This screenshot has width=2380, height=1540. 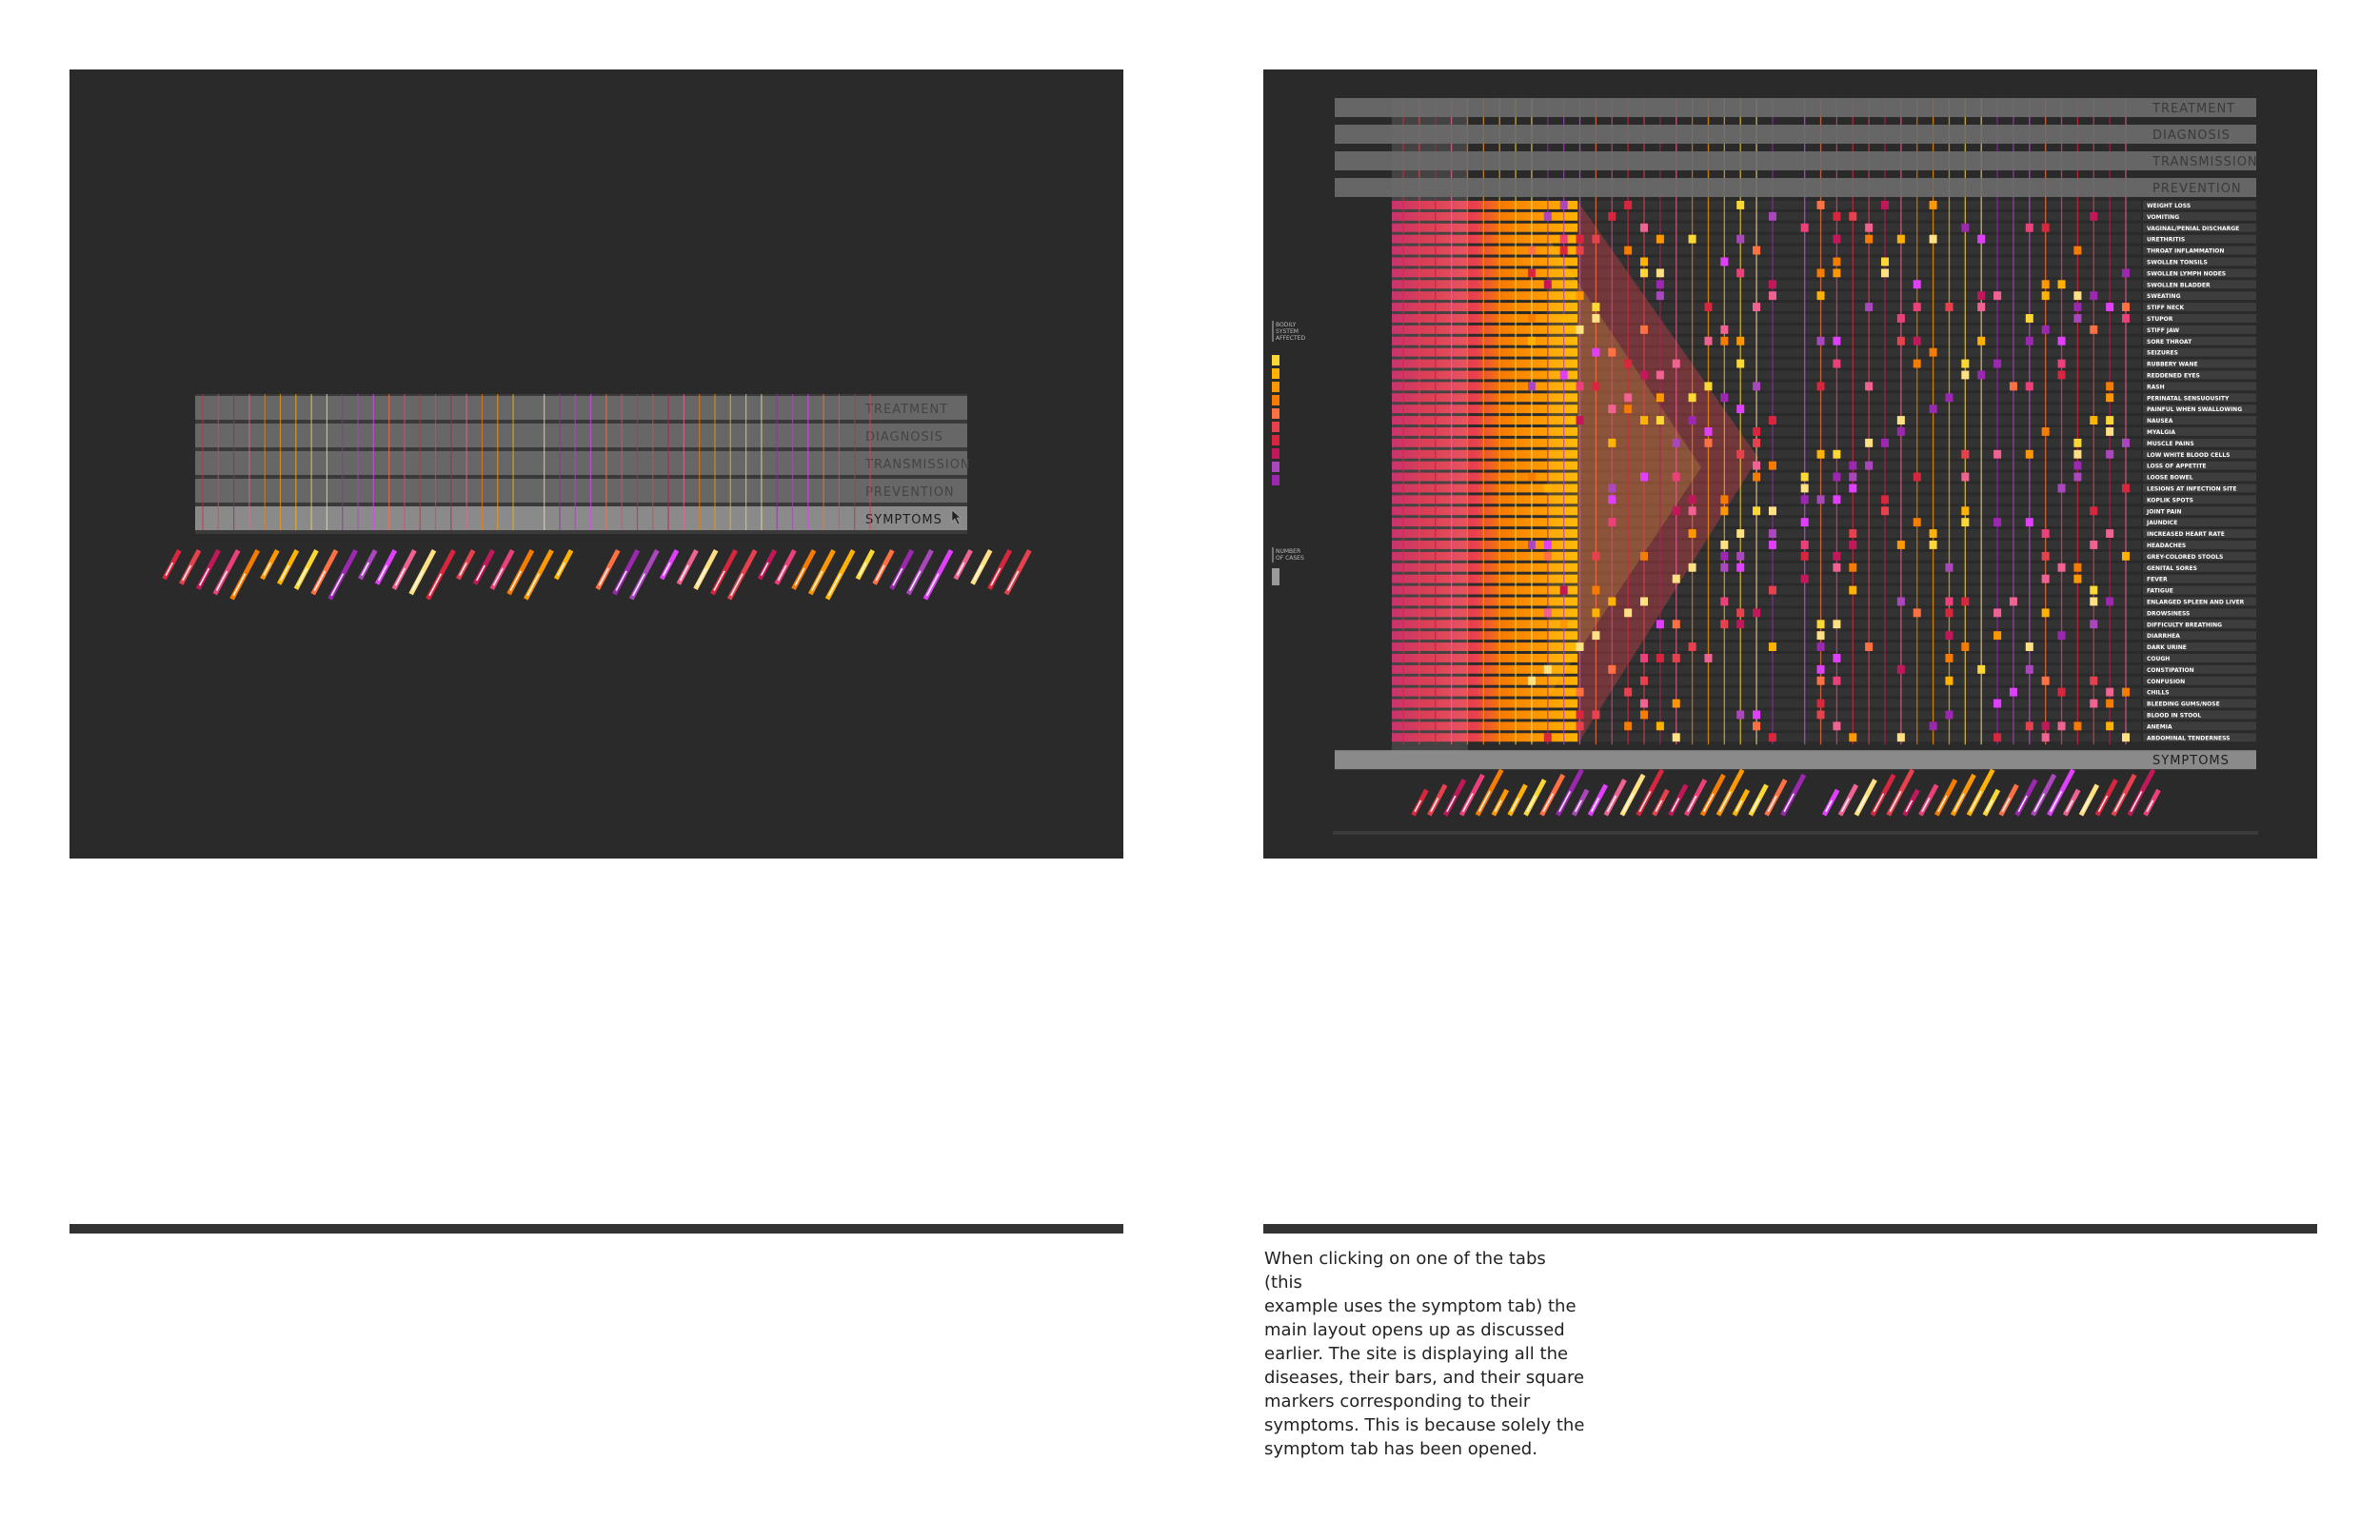 I want to click on symptom-label-bg, so click(x=2199, y=726).